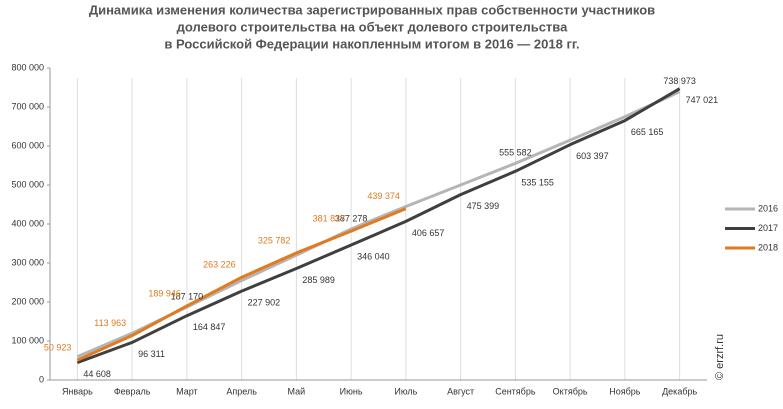 The image size is (783, 409). What do you see at coordinates (383, 196) in the screenshot?
I see `data-label: 439 374` at bounding box center [383, 196].